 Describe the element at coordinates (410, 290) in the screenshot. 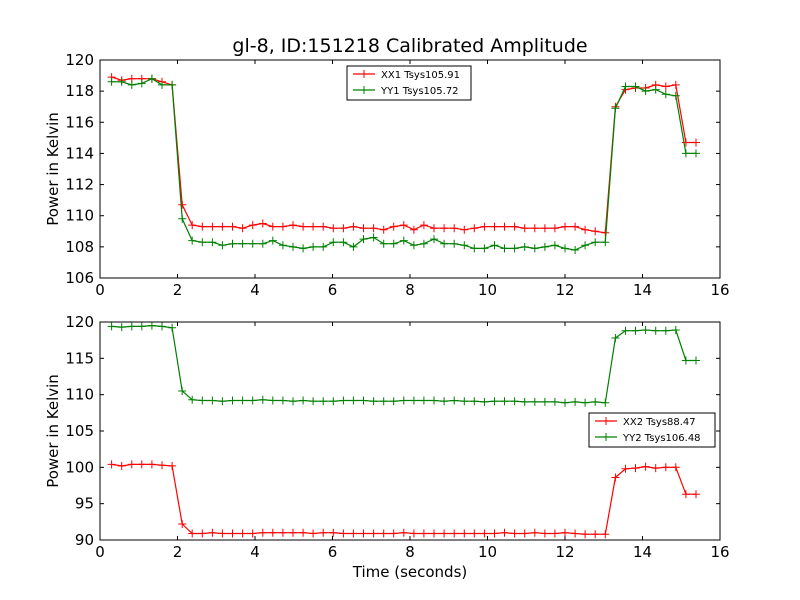

I see `top-xtick-label: 8` at that location.